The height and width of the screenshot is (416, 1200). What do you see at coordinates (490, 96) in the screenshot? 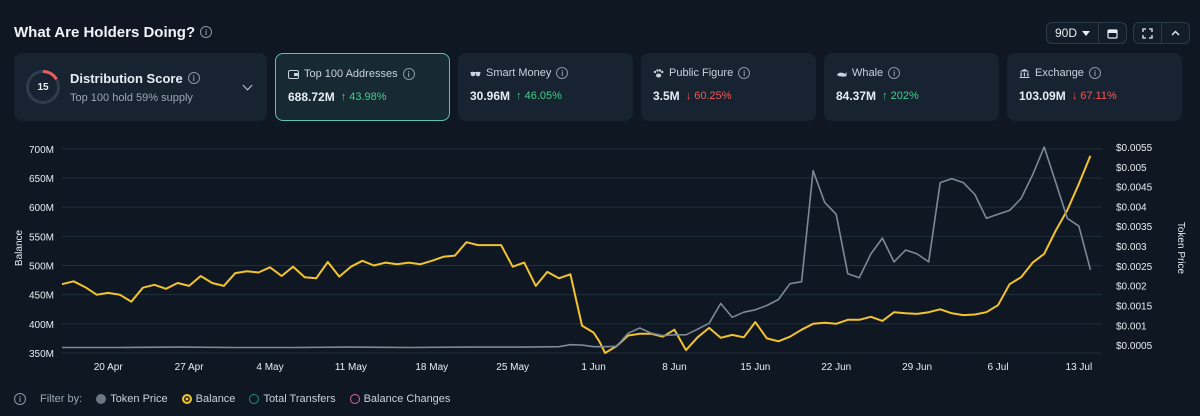
I see `stat-value: 30.96M` at bounding box center [490, 96].